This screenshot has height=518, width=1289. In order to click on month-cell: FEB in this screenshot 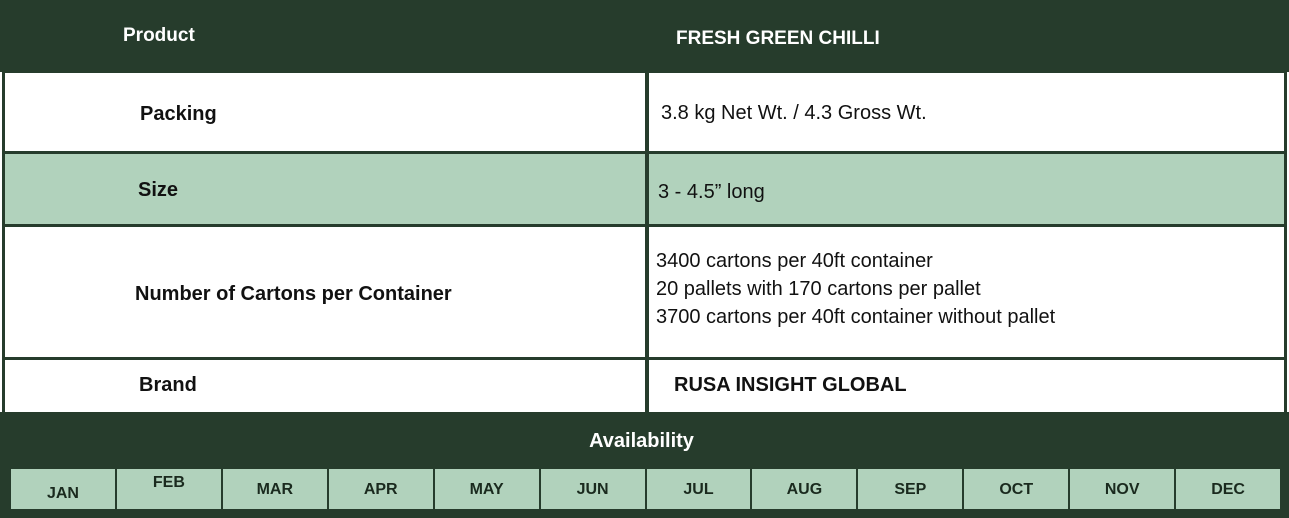, I will do `click(170, 489)`.